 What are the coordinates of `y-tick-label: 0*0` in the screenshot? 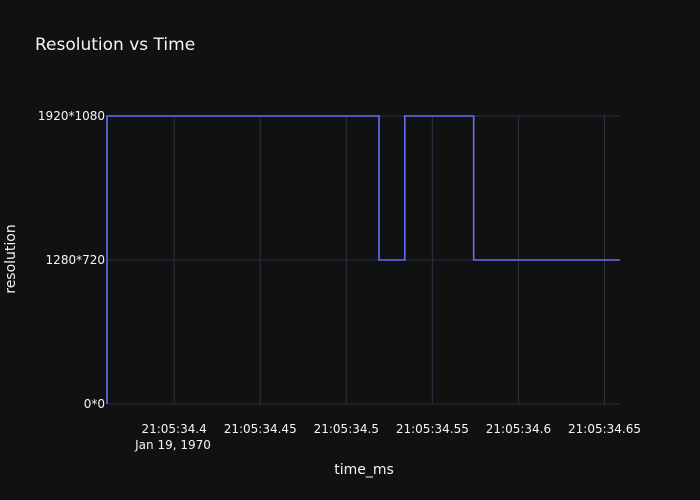 It's located at (94, 404).